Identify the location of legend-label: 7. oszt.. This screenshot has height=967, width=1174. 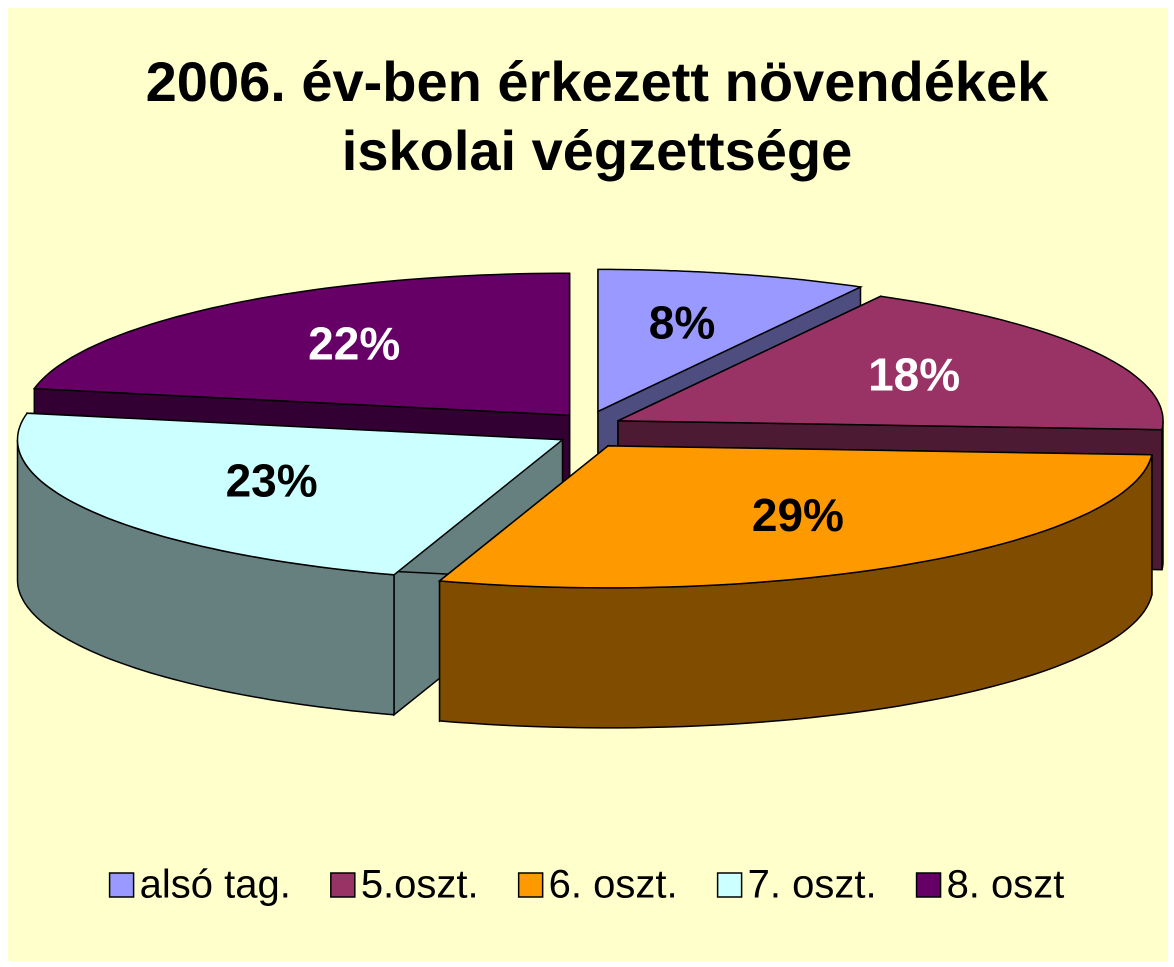
(812, 885).